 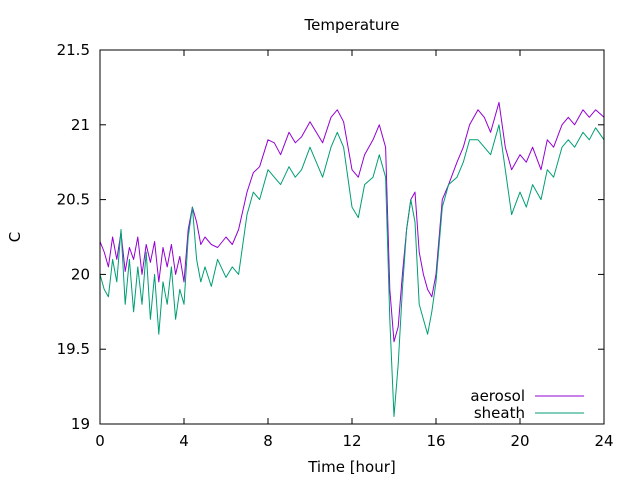 I want to click on x-tick-label: 0, so click(x=100, y=441).